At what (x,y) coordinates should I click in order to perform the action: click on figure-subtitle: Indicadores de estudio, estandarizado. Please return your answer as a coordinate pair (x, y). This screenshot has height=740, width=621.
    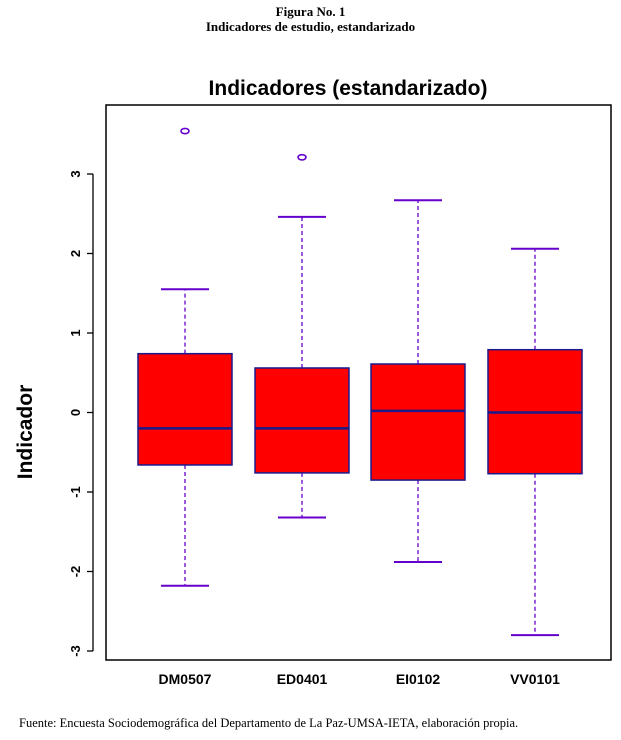
    Looking at the image, I should click on (310, 26).